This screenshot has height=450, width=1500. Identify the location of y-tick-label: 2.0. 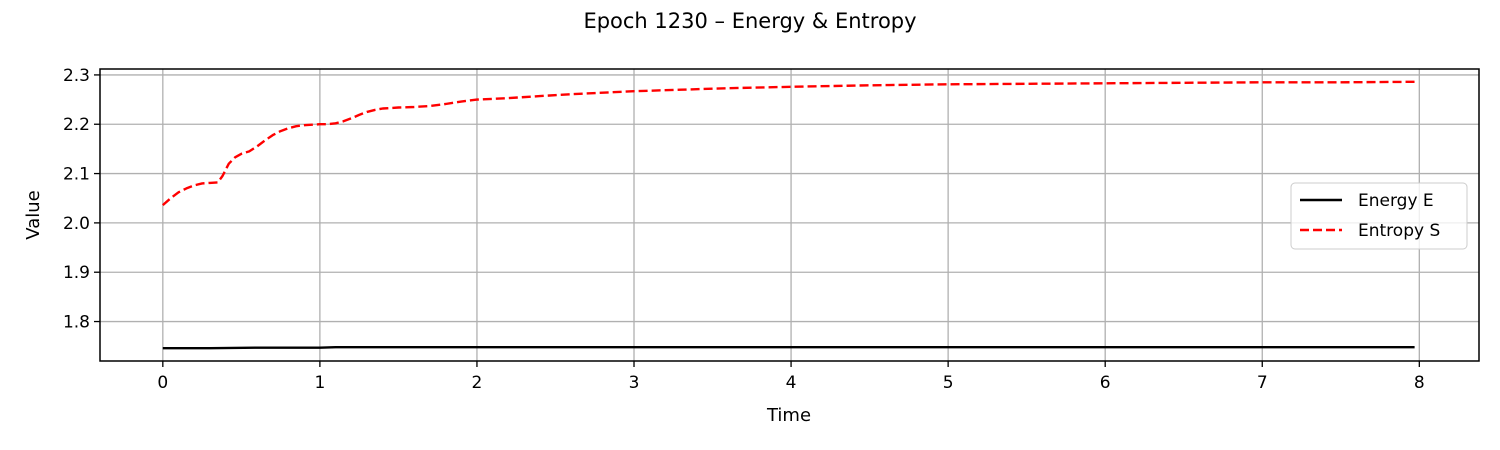
(76, 224).